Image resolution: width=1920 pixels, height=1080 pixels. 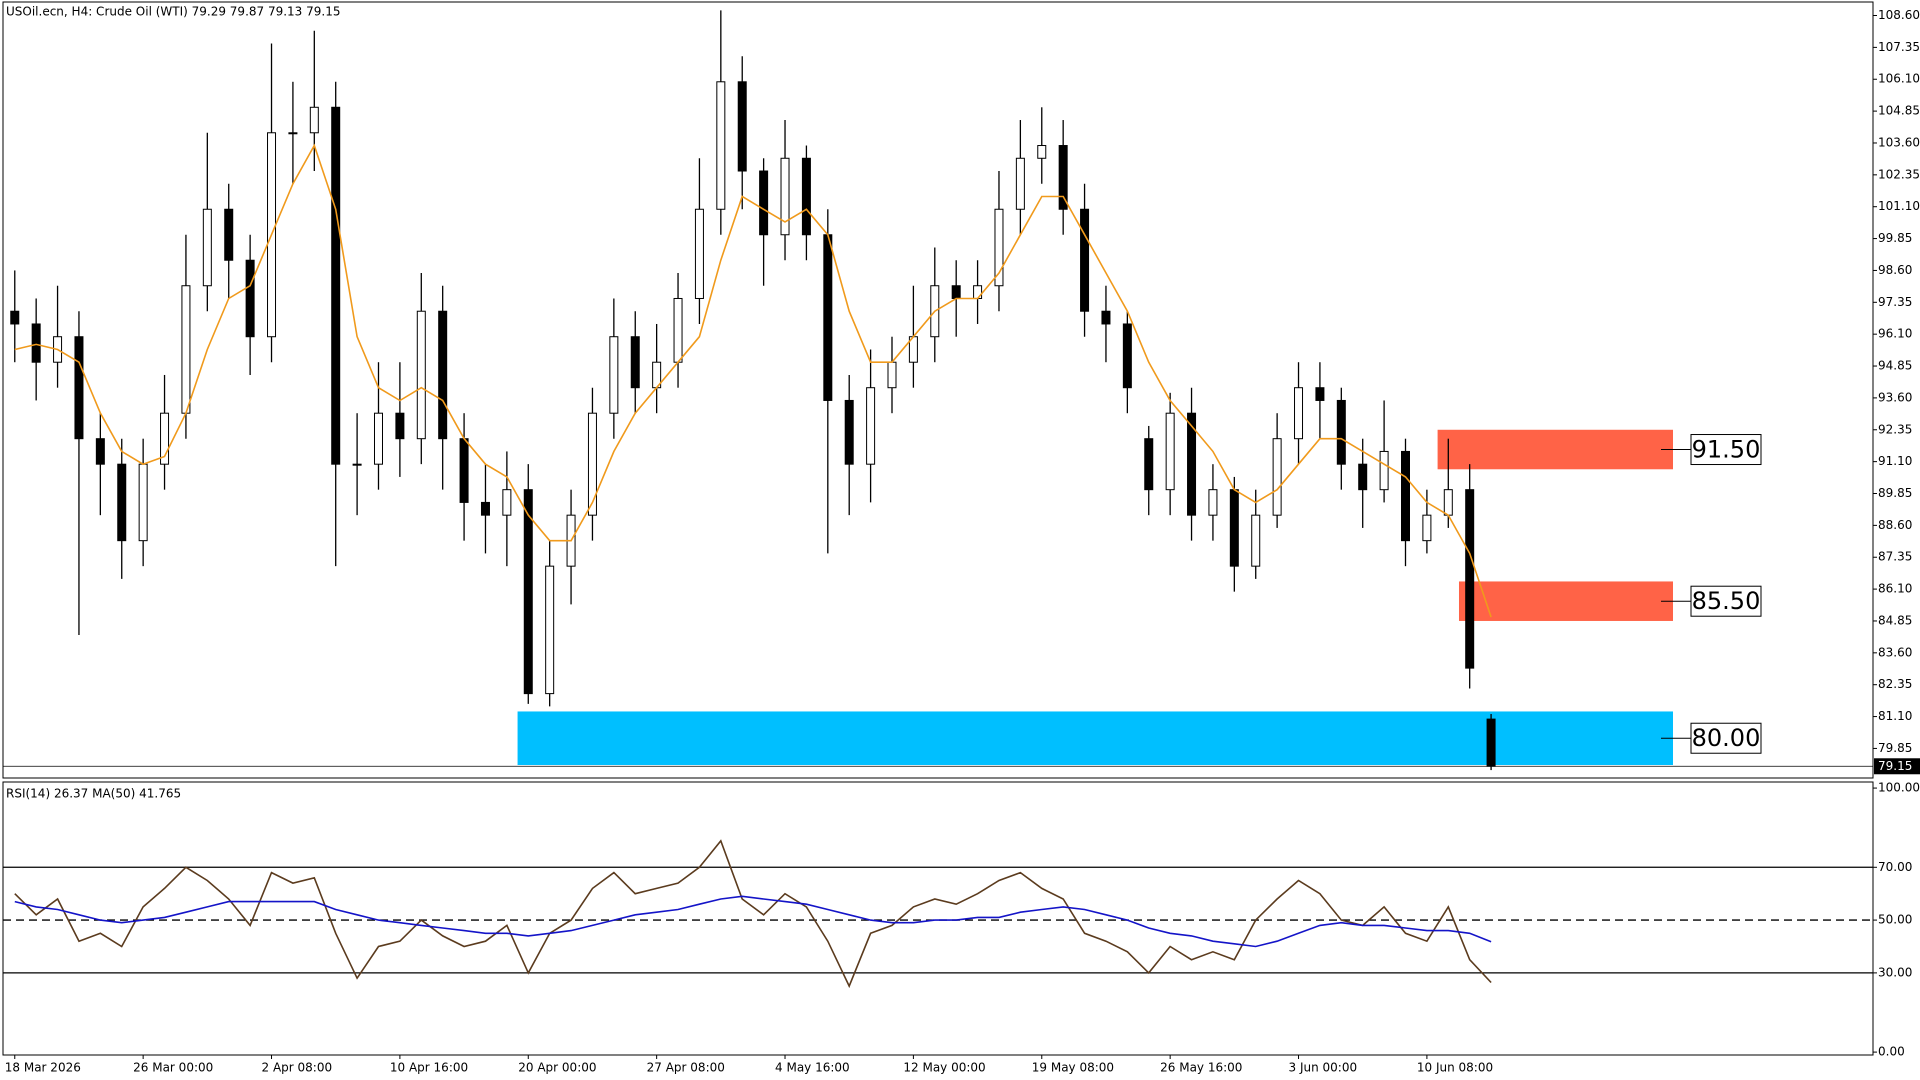 I want to click on y-tick-label: 82.35, so click(x=1895, y=684).